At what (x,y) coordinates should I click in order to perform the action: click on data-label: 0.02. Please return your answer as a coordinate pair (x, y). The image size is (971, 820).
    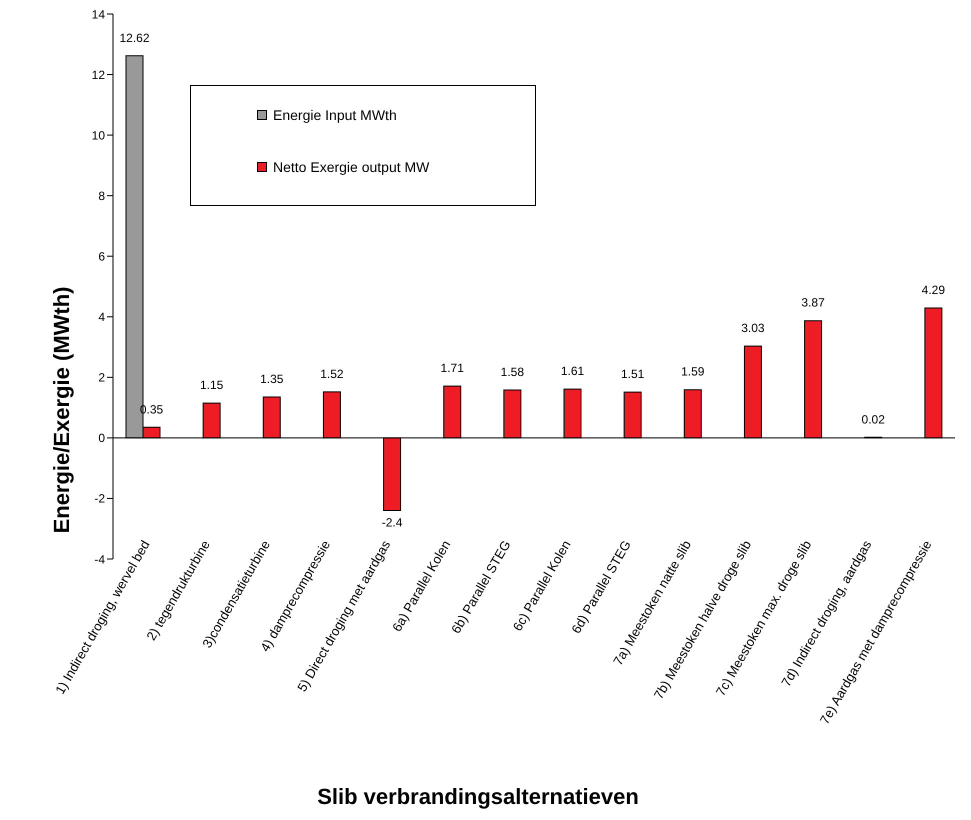
    Looking at the image, I should click on (874, 419).